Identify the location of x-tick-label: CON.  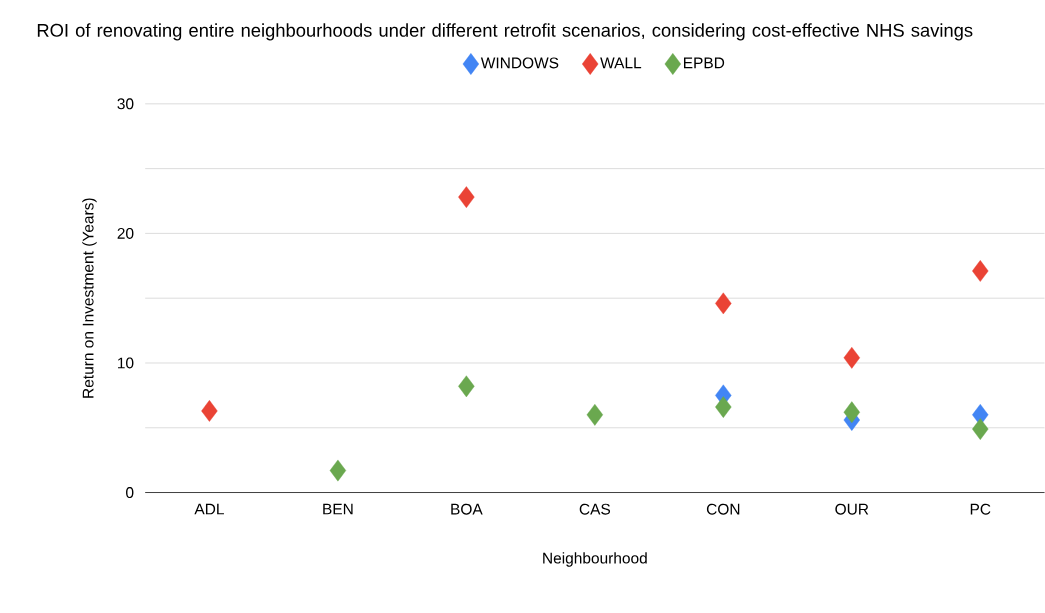
(723, 509).